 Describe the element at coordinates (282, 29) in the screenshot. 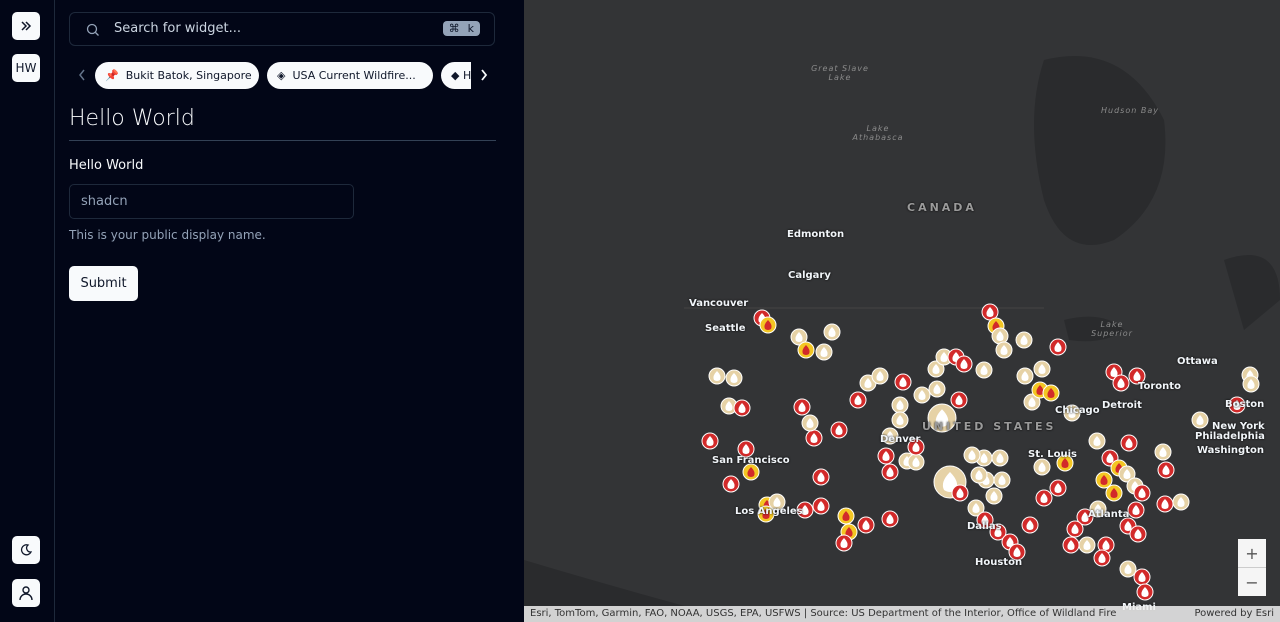

I see `search-box: Search for widget... ⌘ k` at that location.